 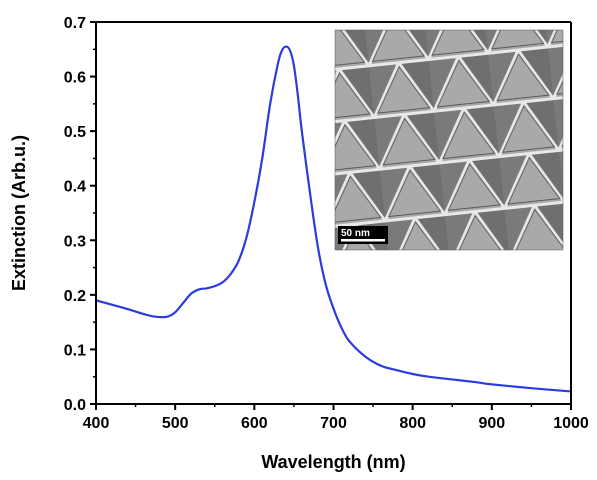 What do you see at coordinates (75, 23) in the screenshot?
I see `y-tick-label: 0.7` at bounding box center [75, 23].